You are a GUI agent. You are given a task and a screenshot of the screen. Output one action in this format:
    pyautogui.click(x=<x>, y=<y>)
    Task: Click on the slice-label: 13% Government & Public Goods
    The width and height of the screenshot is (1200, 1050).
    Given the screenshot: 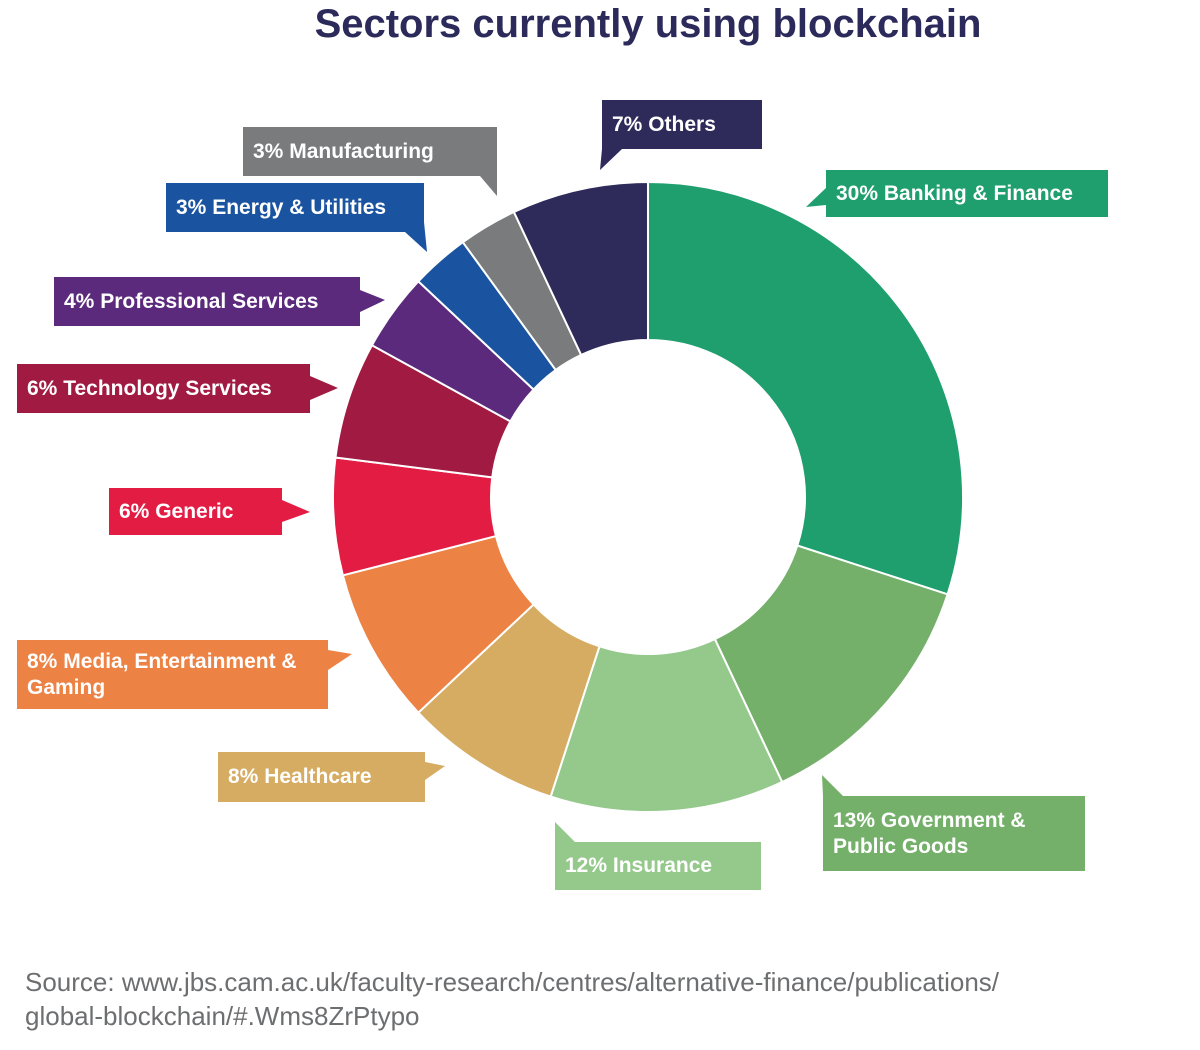 What is the action you would take?
    pyautogui.click(x=954, y=833)
    